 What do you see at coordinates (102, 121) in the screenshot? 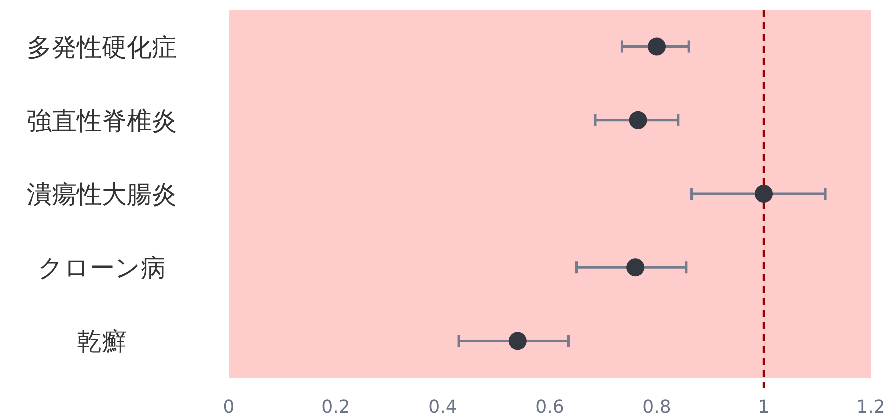
I see `y-tick-label: 強直性脊椎炎` at bounding box center [102, 121].